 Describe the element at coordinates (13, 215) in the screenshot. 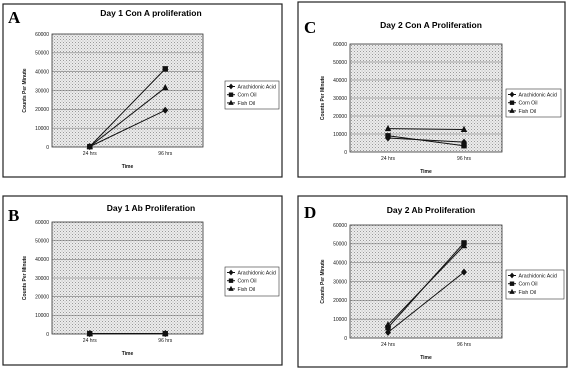

I see `panel-letter: B` at that location.